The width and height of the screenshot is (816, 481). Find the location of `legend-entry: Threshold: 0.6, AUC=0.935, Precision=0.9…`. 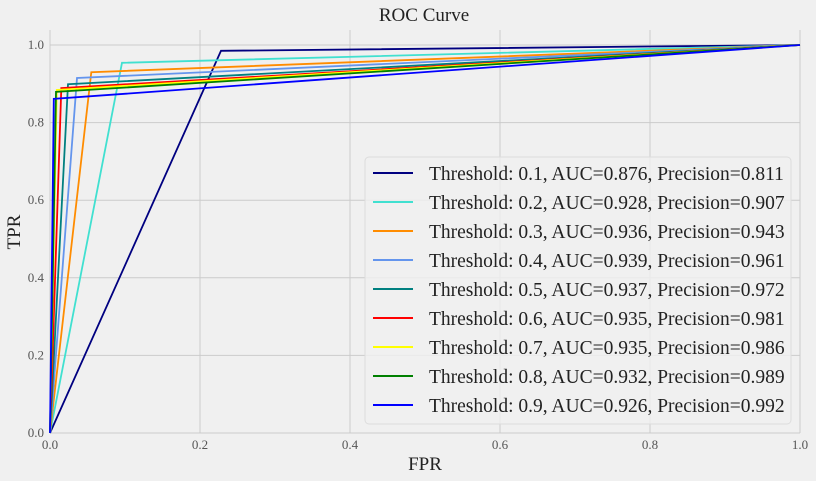

legend-entry: Threshold: 0.6, AUC=0.935, Precision=0.9… is located at coordinates (607, 319).